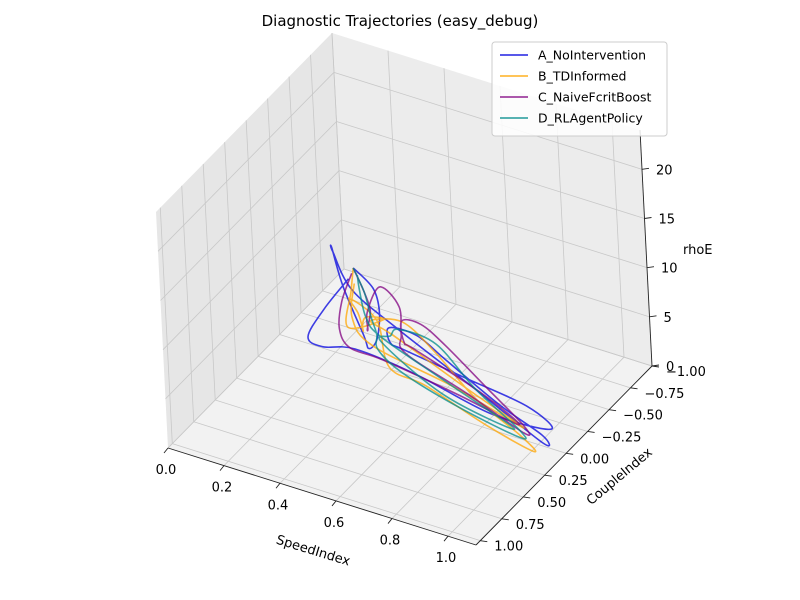 Image resolution: width=800 pixels, height=600 pixels. I want to click on z-tick-label: 20, so click(664, 170).